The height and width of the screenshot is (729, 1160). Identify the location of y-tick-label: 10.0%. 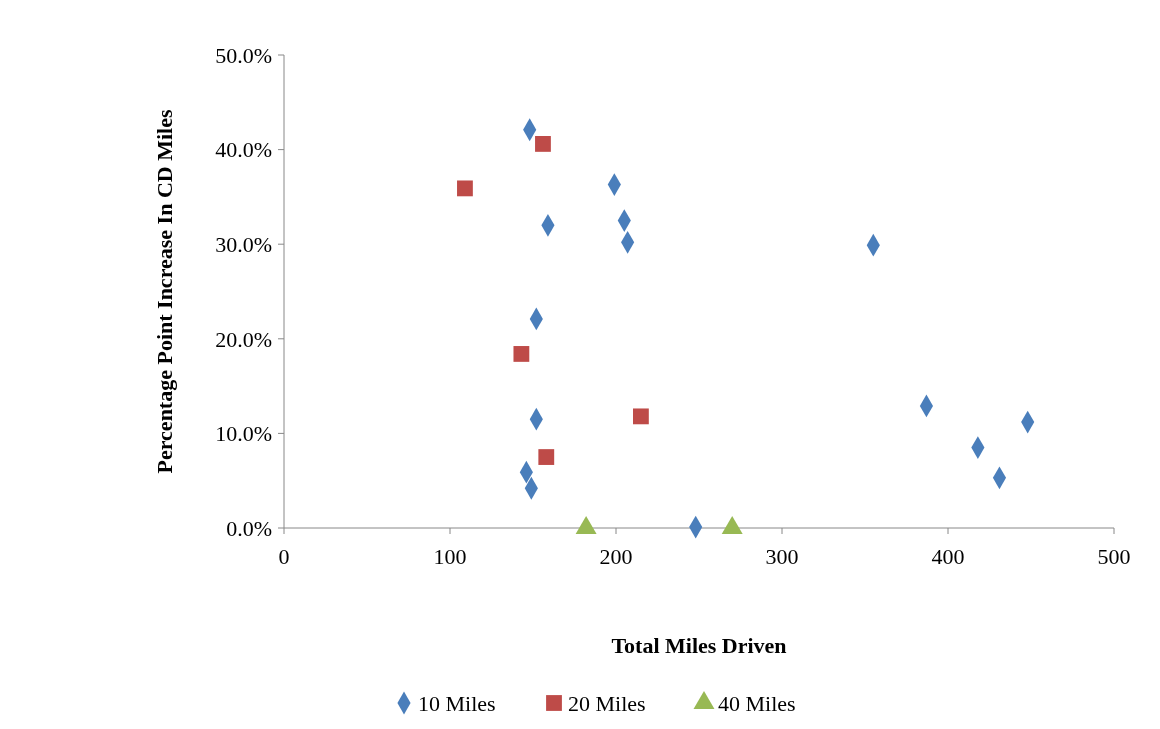
(243, 434).